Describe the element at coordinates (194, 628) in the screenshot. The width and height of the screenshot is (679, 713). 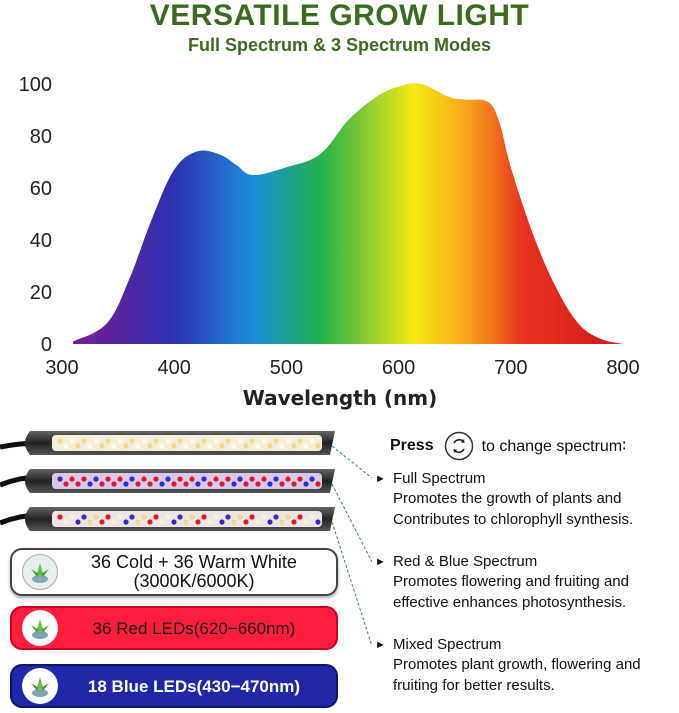
I see `badge-red-label: 36 Red LEDs(620−660nm)` at that location.